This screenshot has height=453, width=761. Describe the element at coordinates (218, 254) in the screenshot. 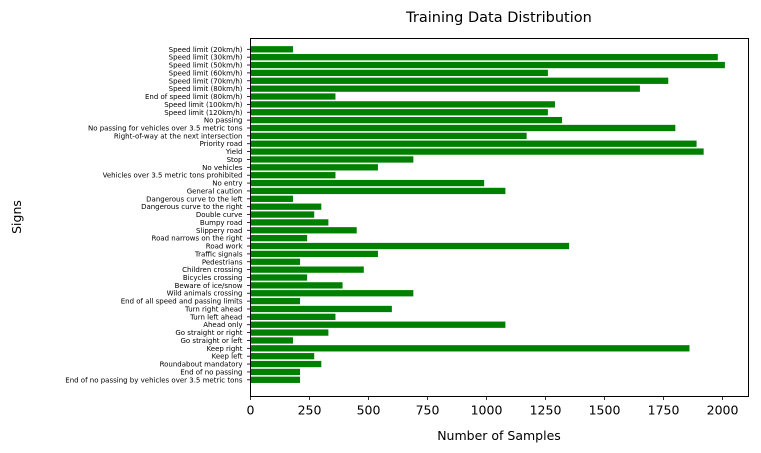

I see `y-tick-label: Traffic signals` at that location.